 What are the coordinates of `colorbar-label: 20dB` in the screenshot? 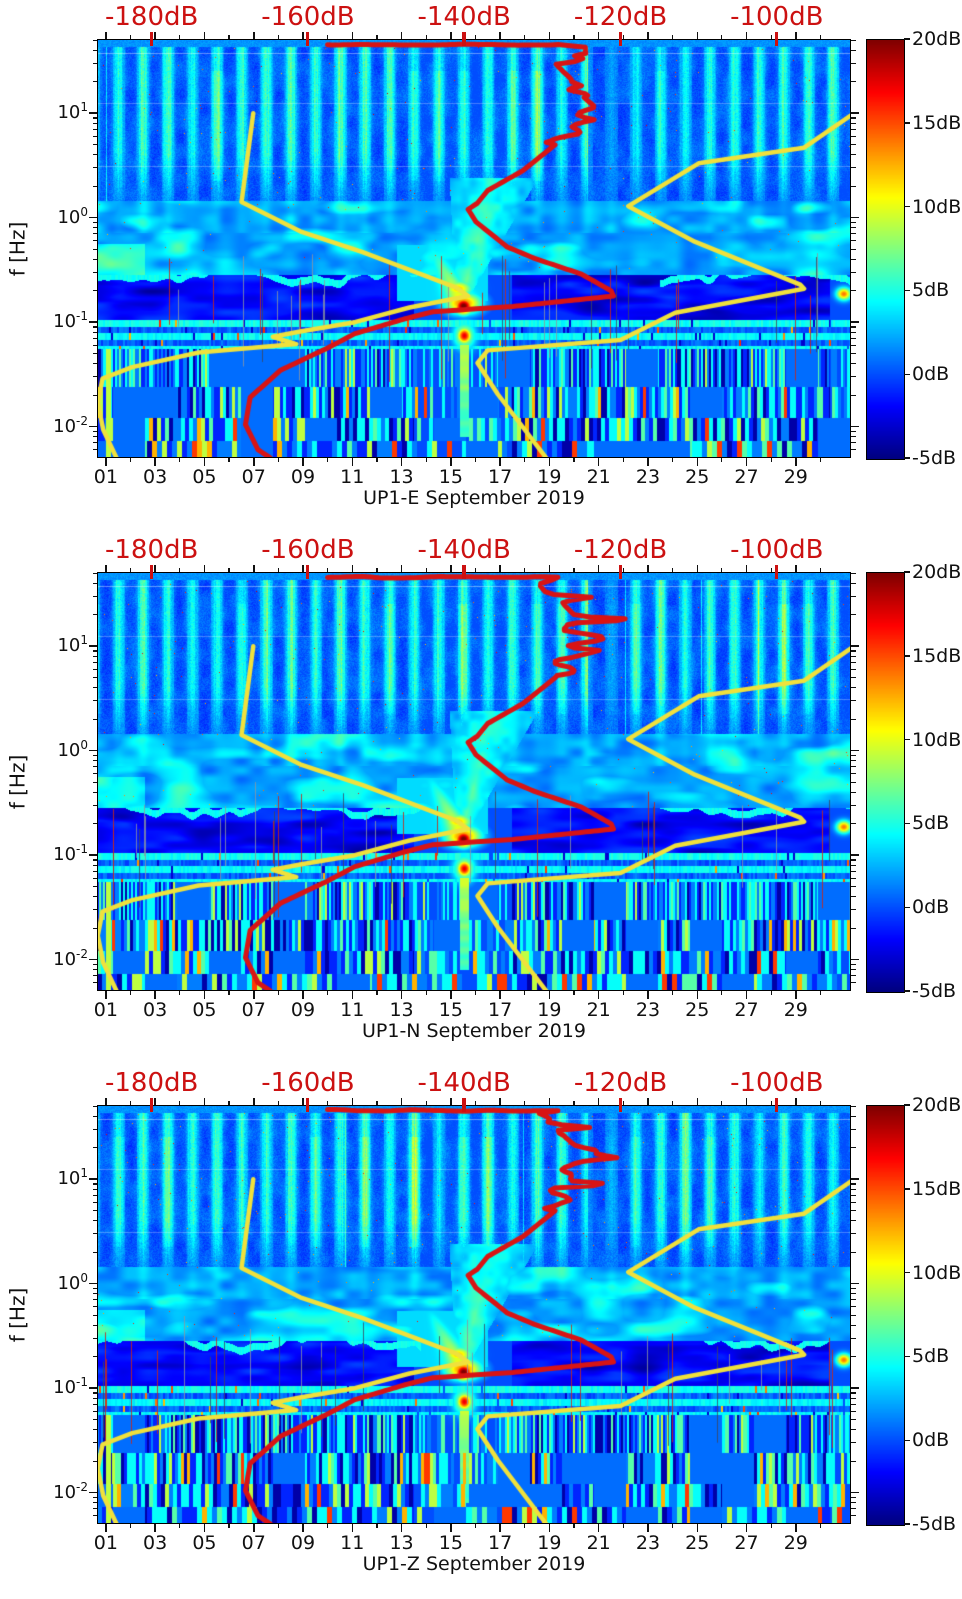 It's located at (937, 1105).